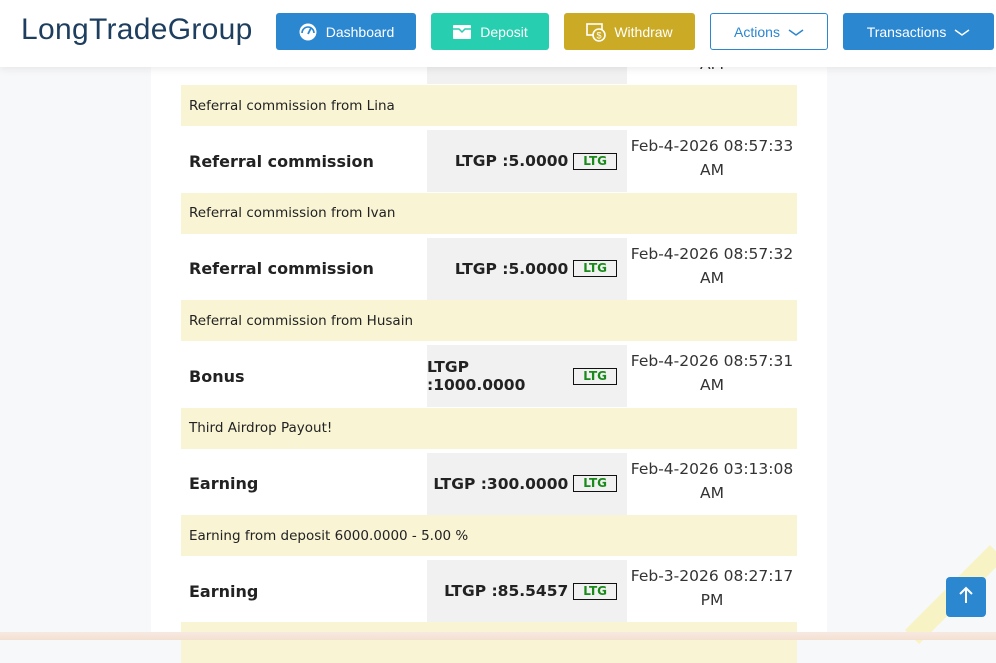 Image resolution: width=996 pixels, height=663 pixels. Describe the element at coordinates (504, 31) in the screenshot. I see `deposit-label: Deposit` at that location.